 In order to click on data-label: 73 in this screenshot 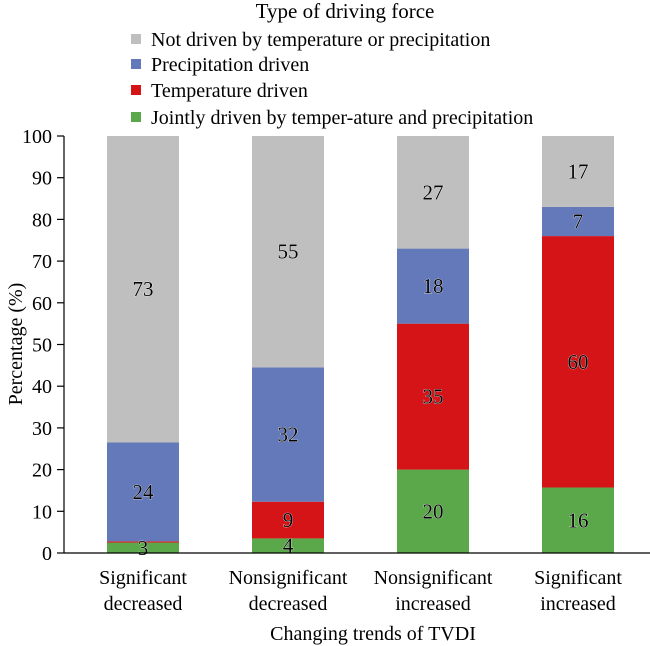, I will do `click(143, 289)`.